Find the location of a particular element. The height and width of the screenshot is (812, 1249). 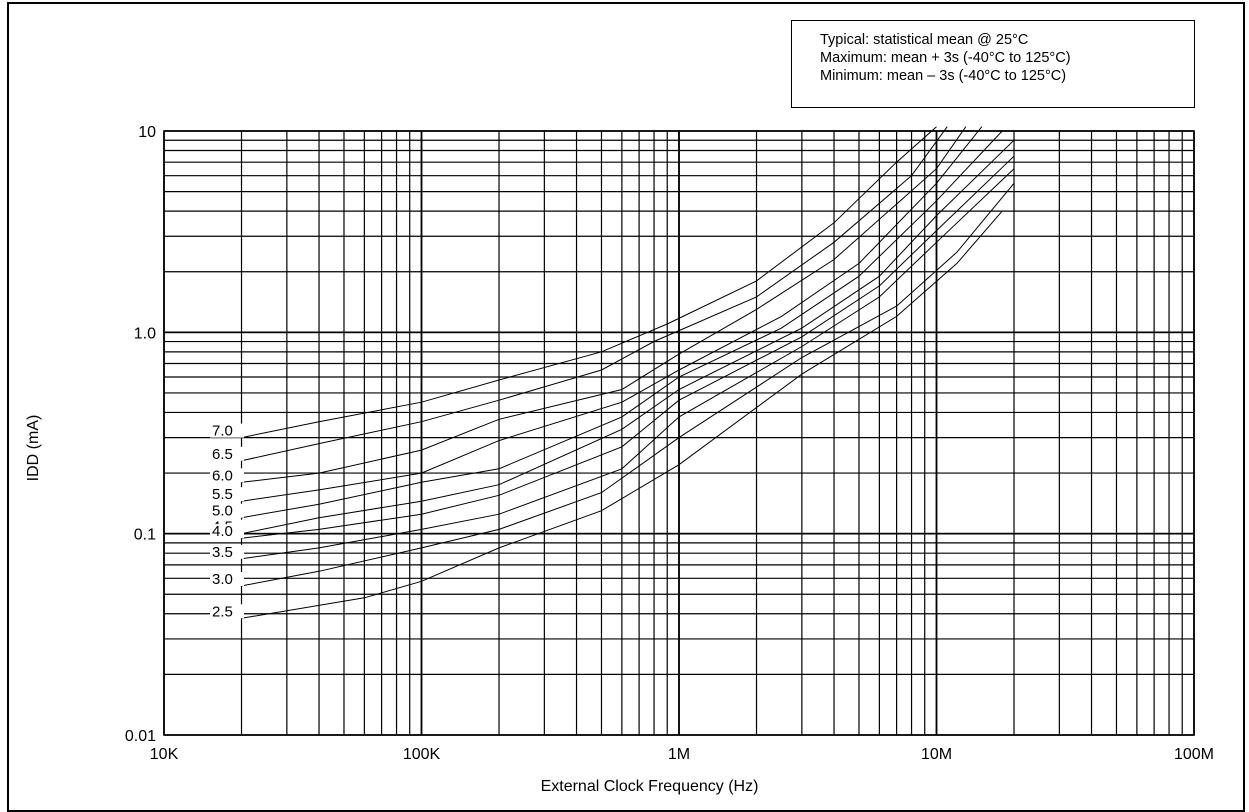

x-tick-label: 10K is located at coordinates (164, 754).